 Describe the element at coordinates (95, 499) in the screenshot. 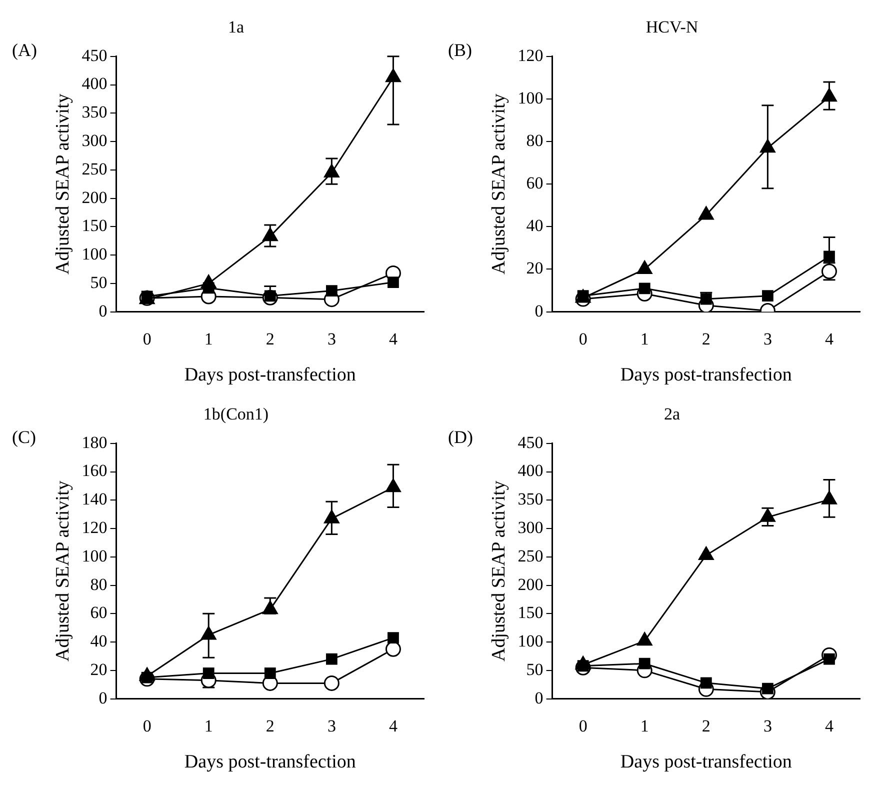

I see `y-tick-label: 140` at that location.